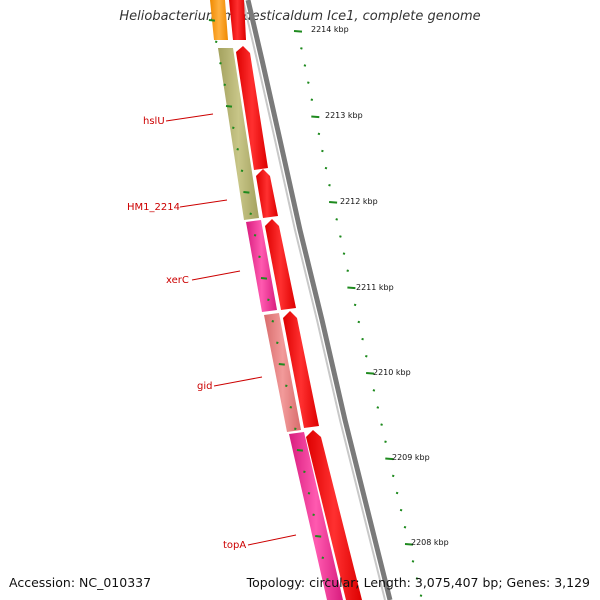 This screenshot has height=600, width=600. What do you see at coordinates (430, 542) in the screenshot?
I see `tick-label-2208: 2208 kbp` at bounding box center [430, 542].